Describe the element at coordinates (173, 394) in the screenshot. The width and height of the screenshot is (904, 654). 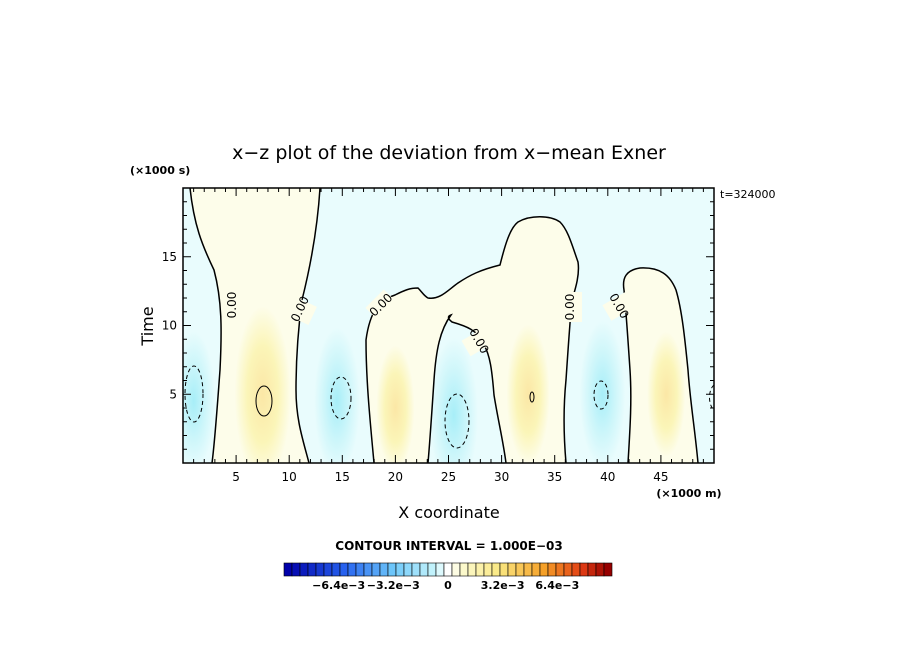
I see `y-tick-label: 5` at that location.